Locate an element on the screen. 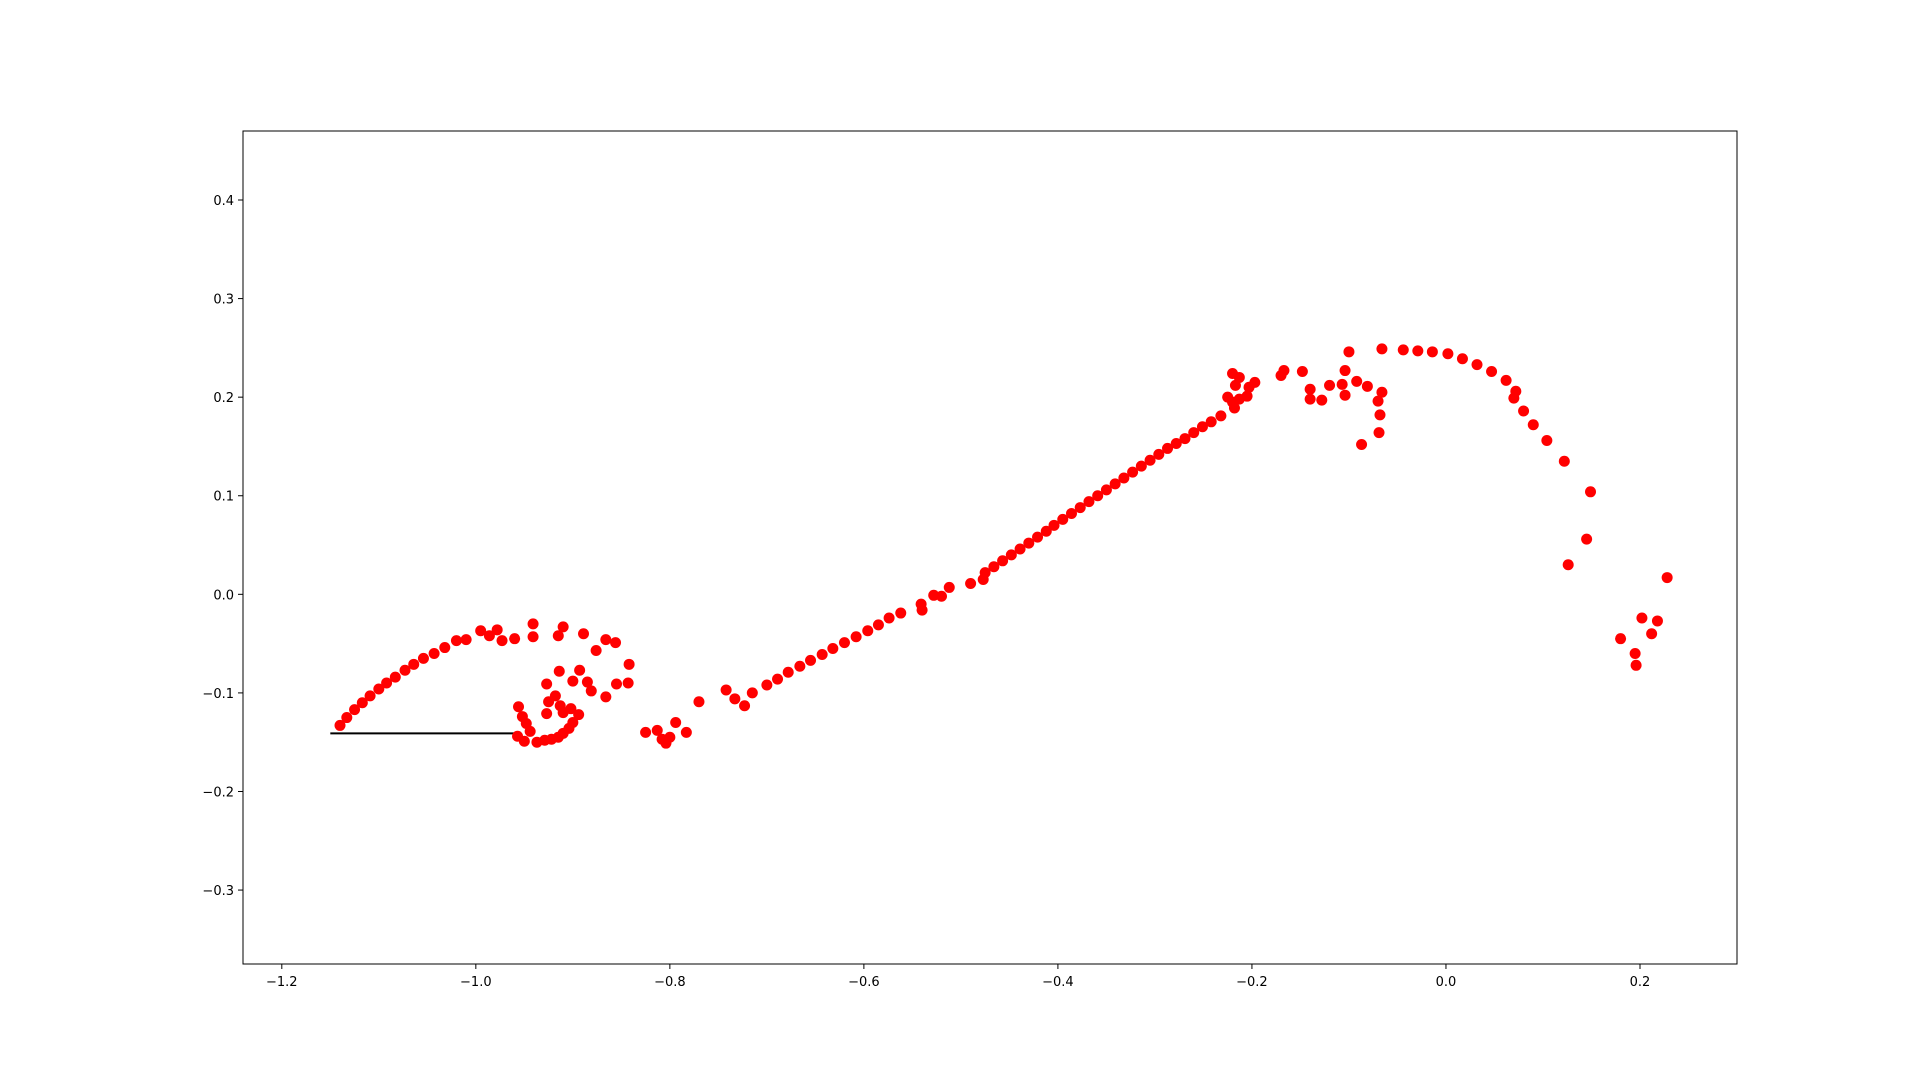  x-tick-label: −1.0 is located at coordinates (476, 982).